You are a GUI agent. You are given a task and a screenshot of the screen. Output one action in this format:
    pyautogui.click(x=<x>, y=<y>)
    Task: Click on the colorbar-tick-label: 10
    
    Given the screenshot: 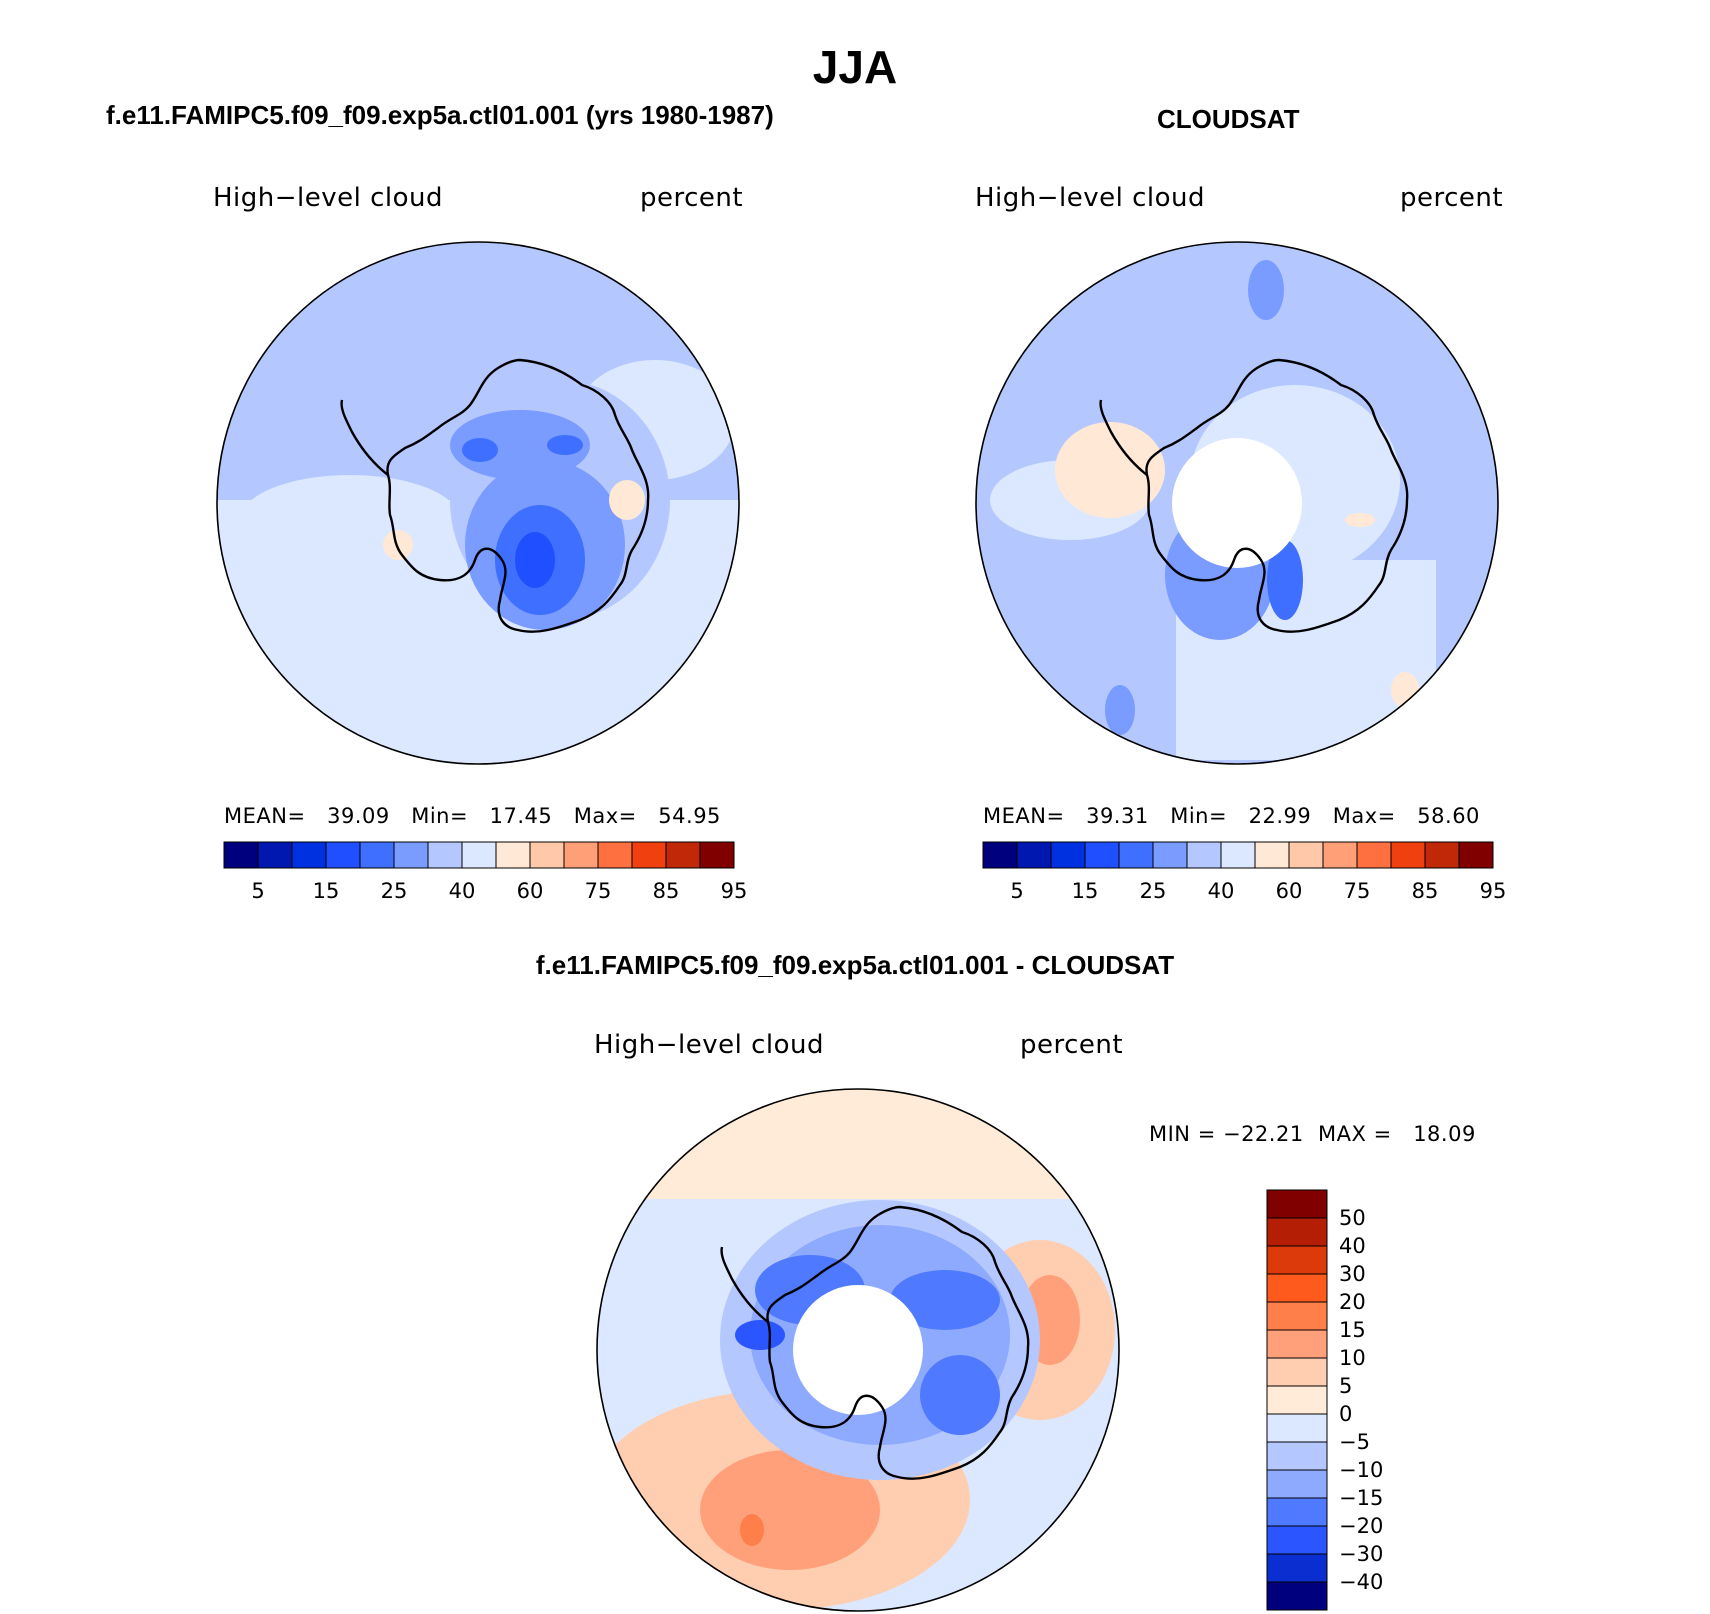 What is the action you would take?
    pyautogui.click(x=1352, y=1358)
    